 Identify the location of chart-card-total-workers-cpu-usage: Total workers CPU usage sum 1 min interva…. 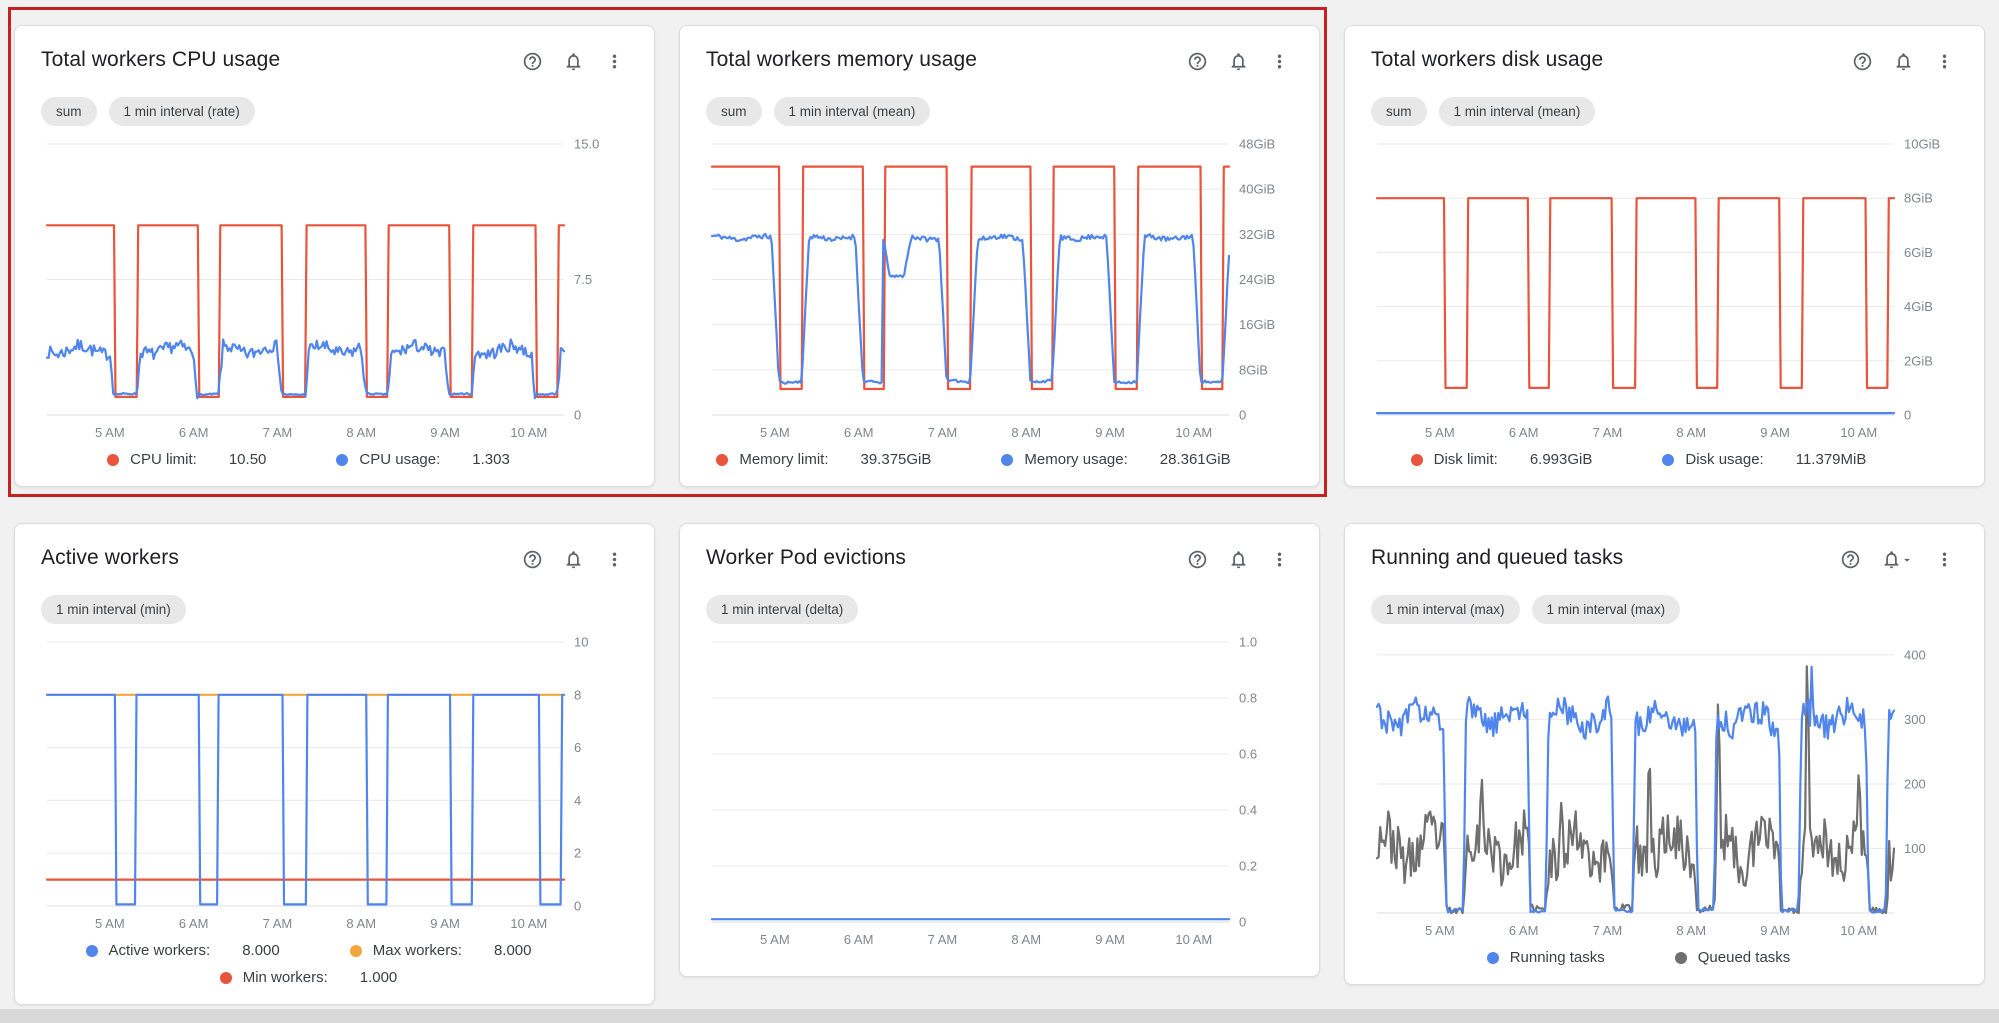
(334, 256).